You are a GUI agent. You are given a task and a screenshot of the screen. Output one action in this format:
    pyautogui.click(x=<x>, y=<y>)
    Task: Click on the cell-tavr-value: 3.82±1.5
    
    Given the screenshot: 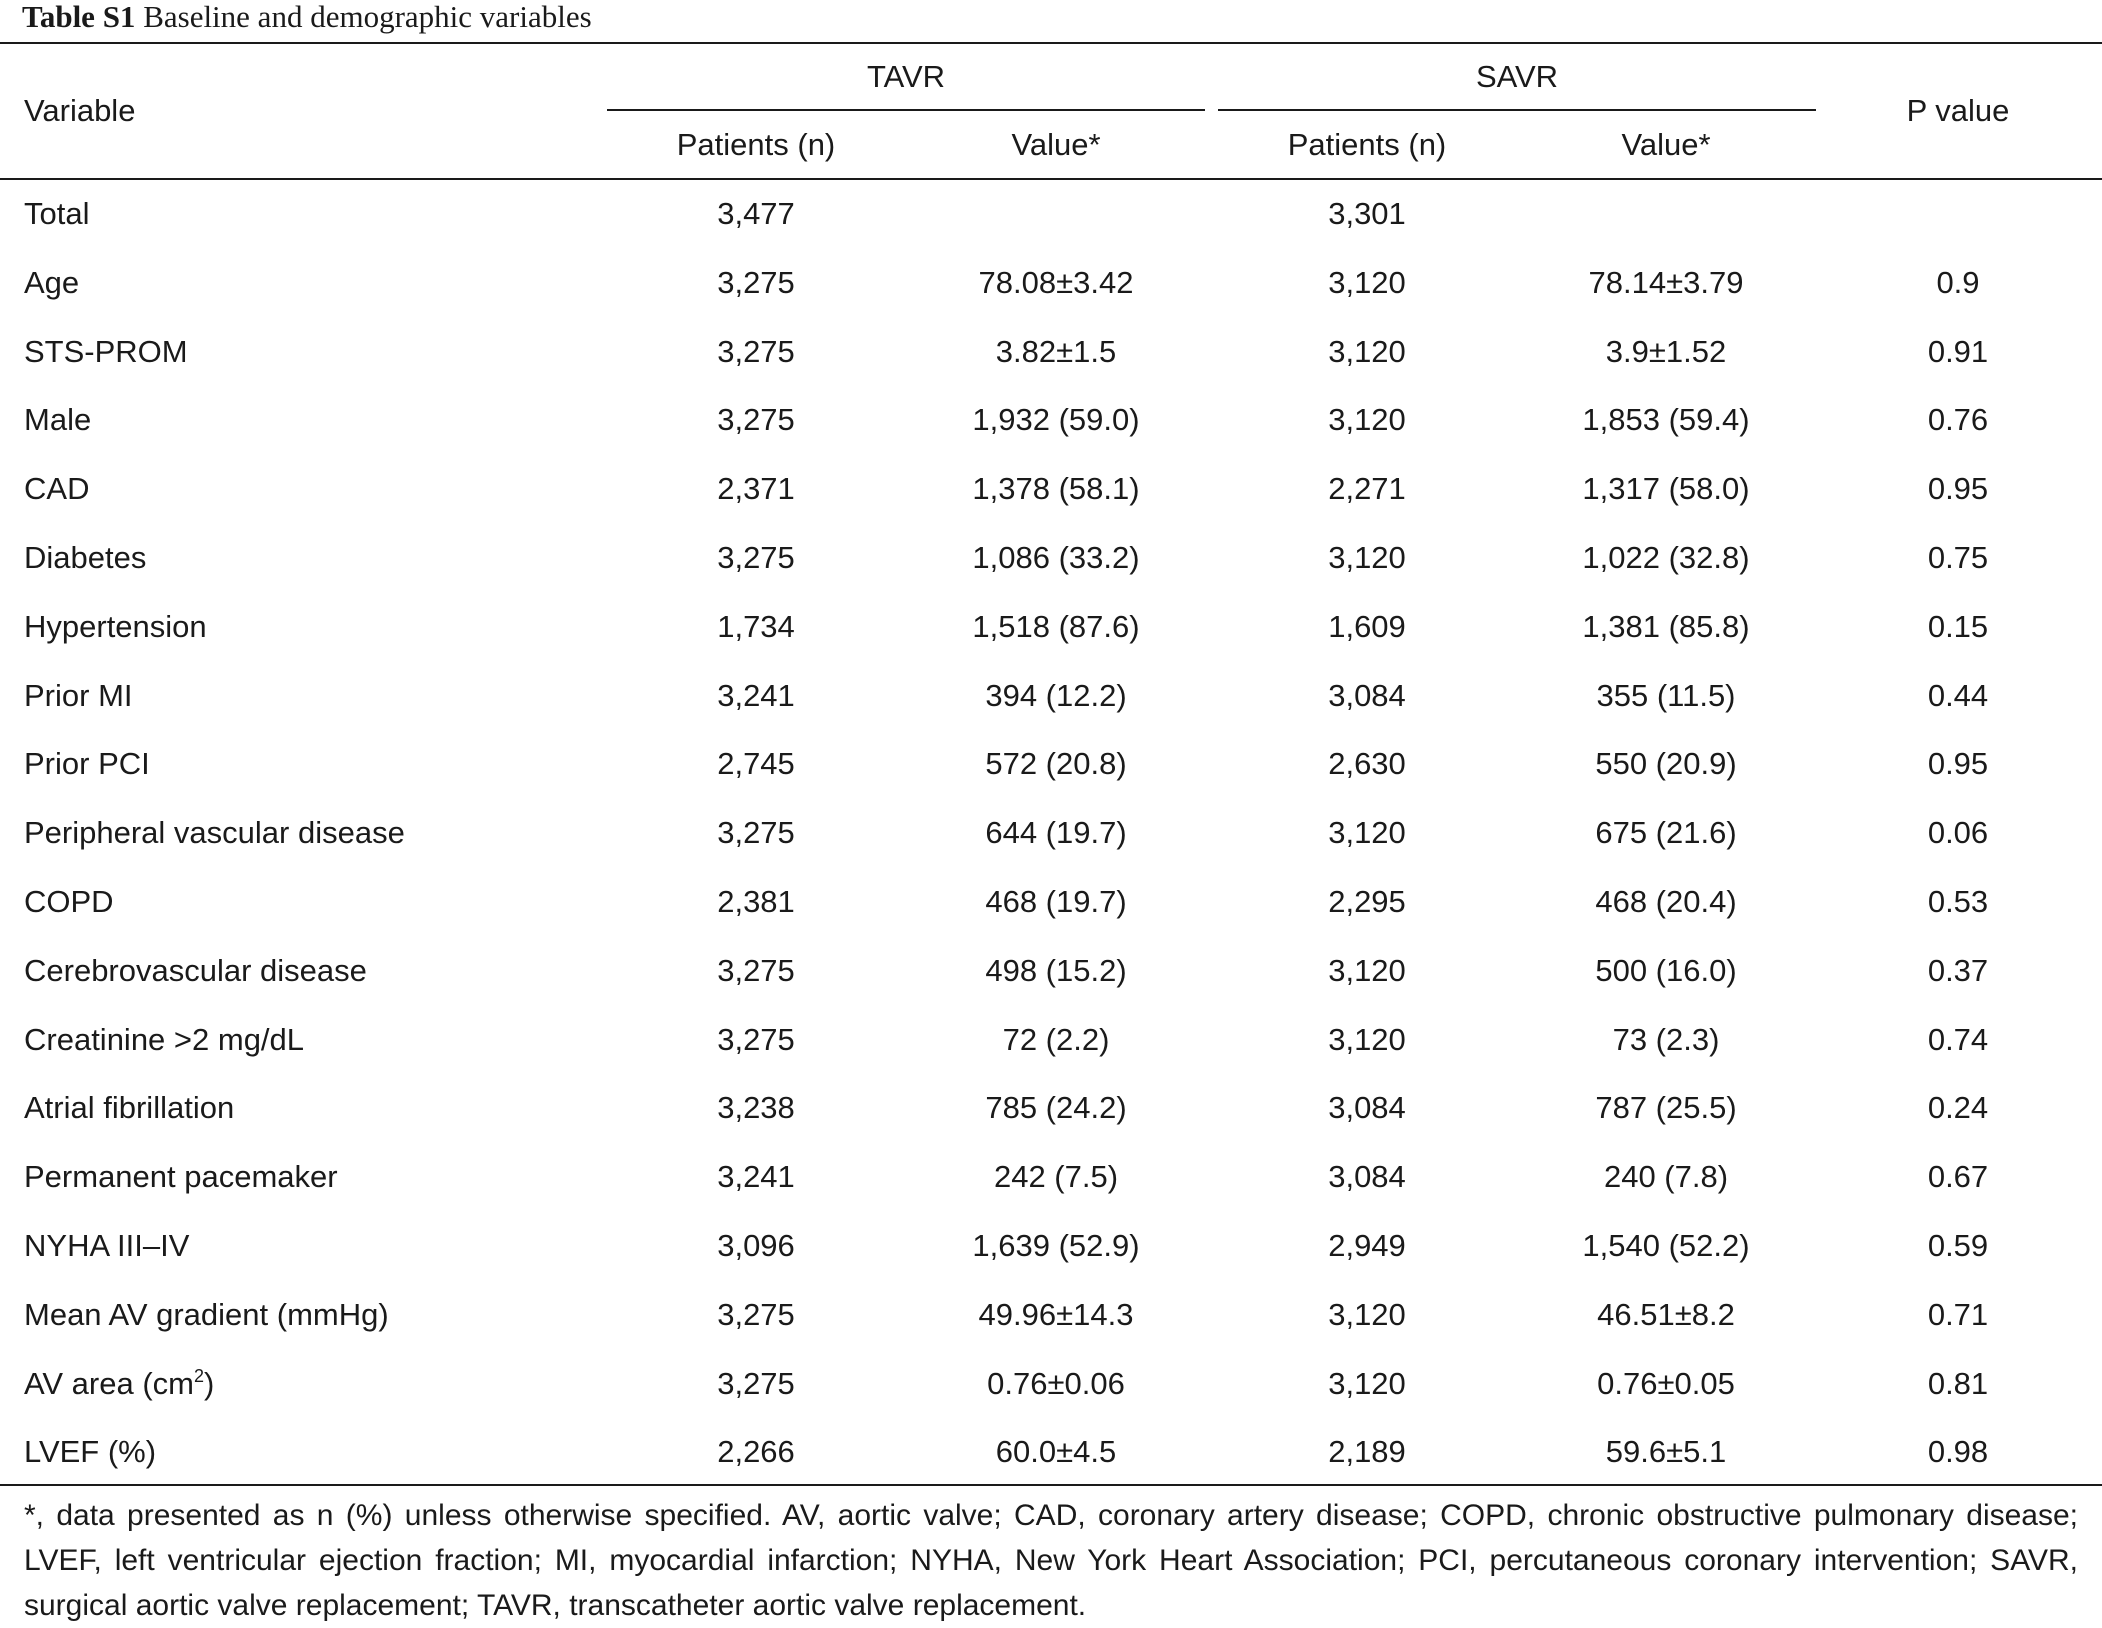 What is the action you would take?
    pyautogui.click(x=1056, y=351)
    